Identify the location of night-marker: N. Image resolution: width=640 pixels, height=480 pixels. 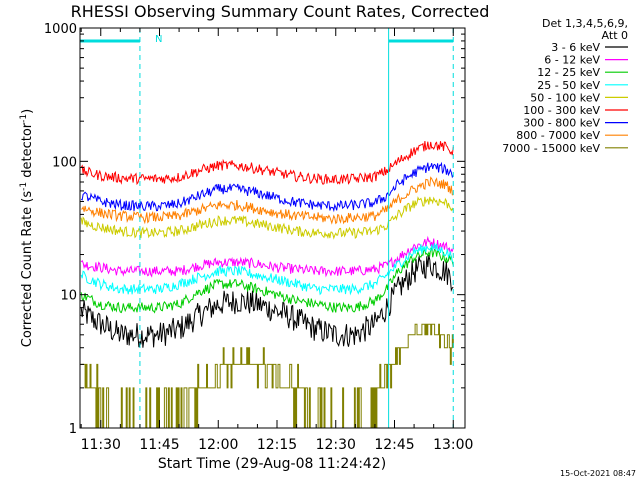
(158, 39).